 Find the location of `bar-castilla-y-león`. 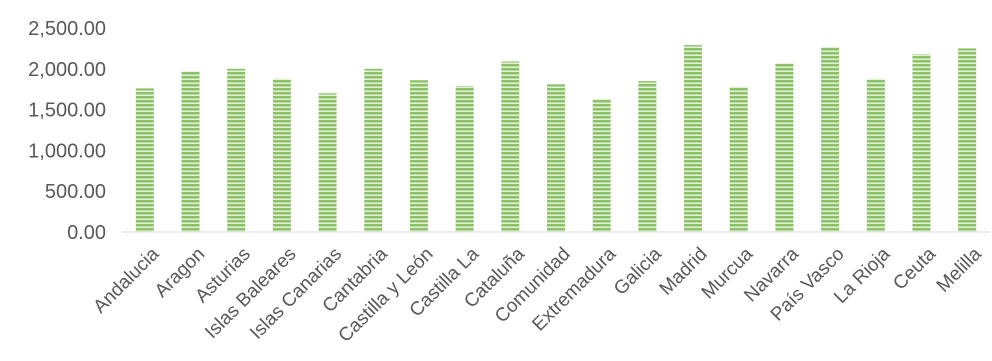

bar-castilla-y-león is located at coordinates (418, 156).